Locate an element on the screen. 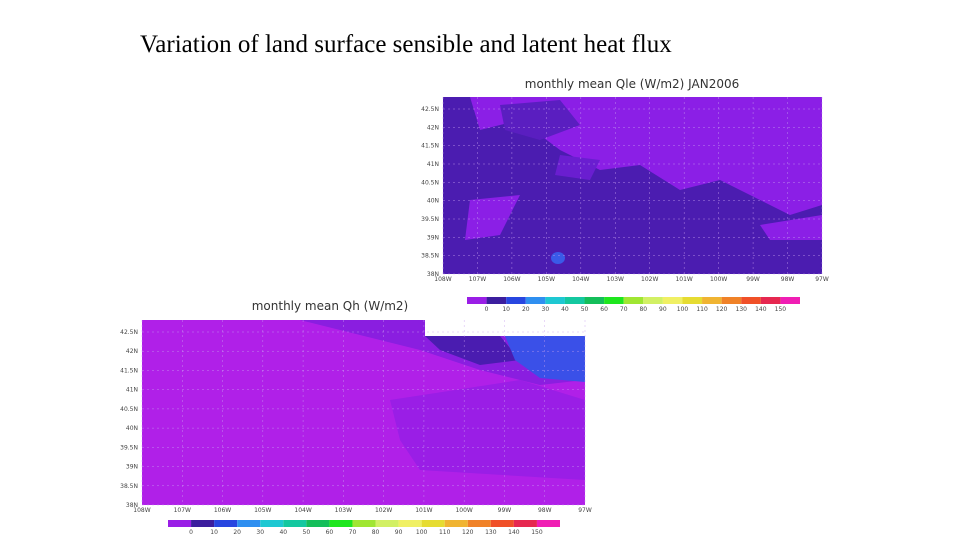 The width and height of the screenshot is (960, 540). x-tick-label: 105W is located at coordinates (262, 510).